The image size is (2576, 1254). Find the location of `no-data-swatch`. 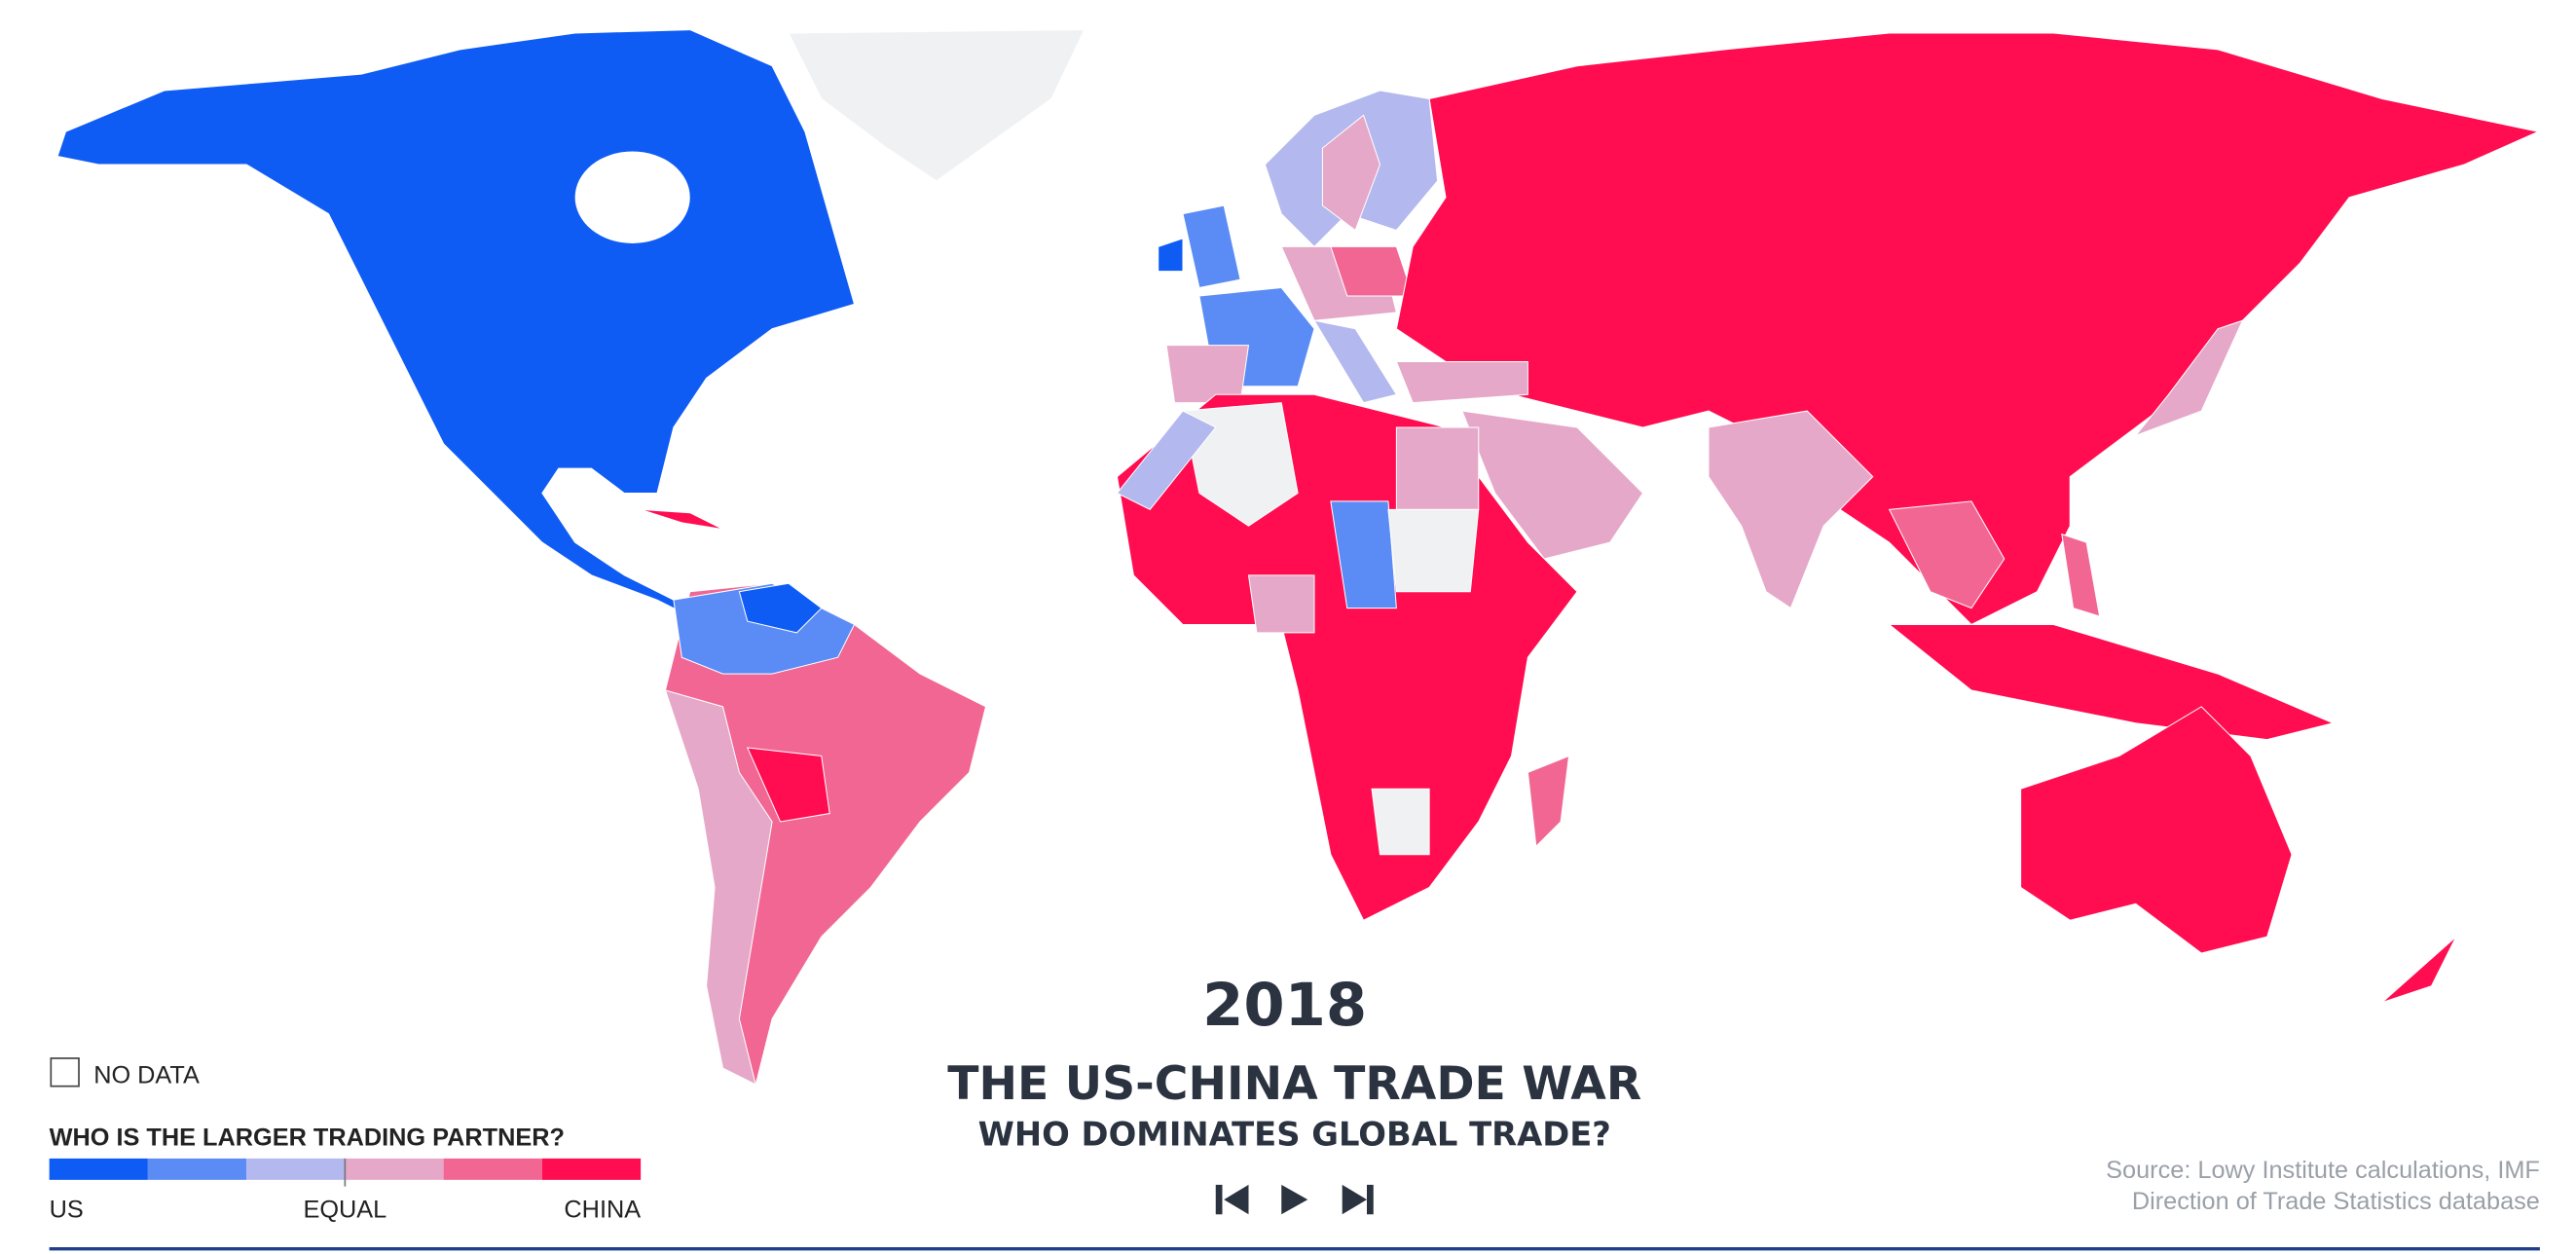

no-data-swatch is located at coordinates (65, 1073).